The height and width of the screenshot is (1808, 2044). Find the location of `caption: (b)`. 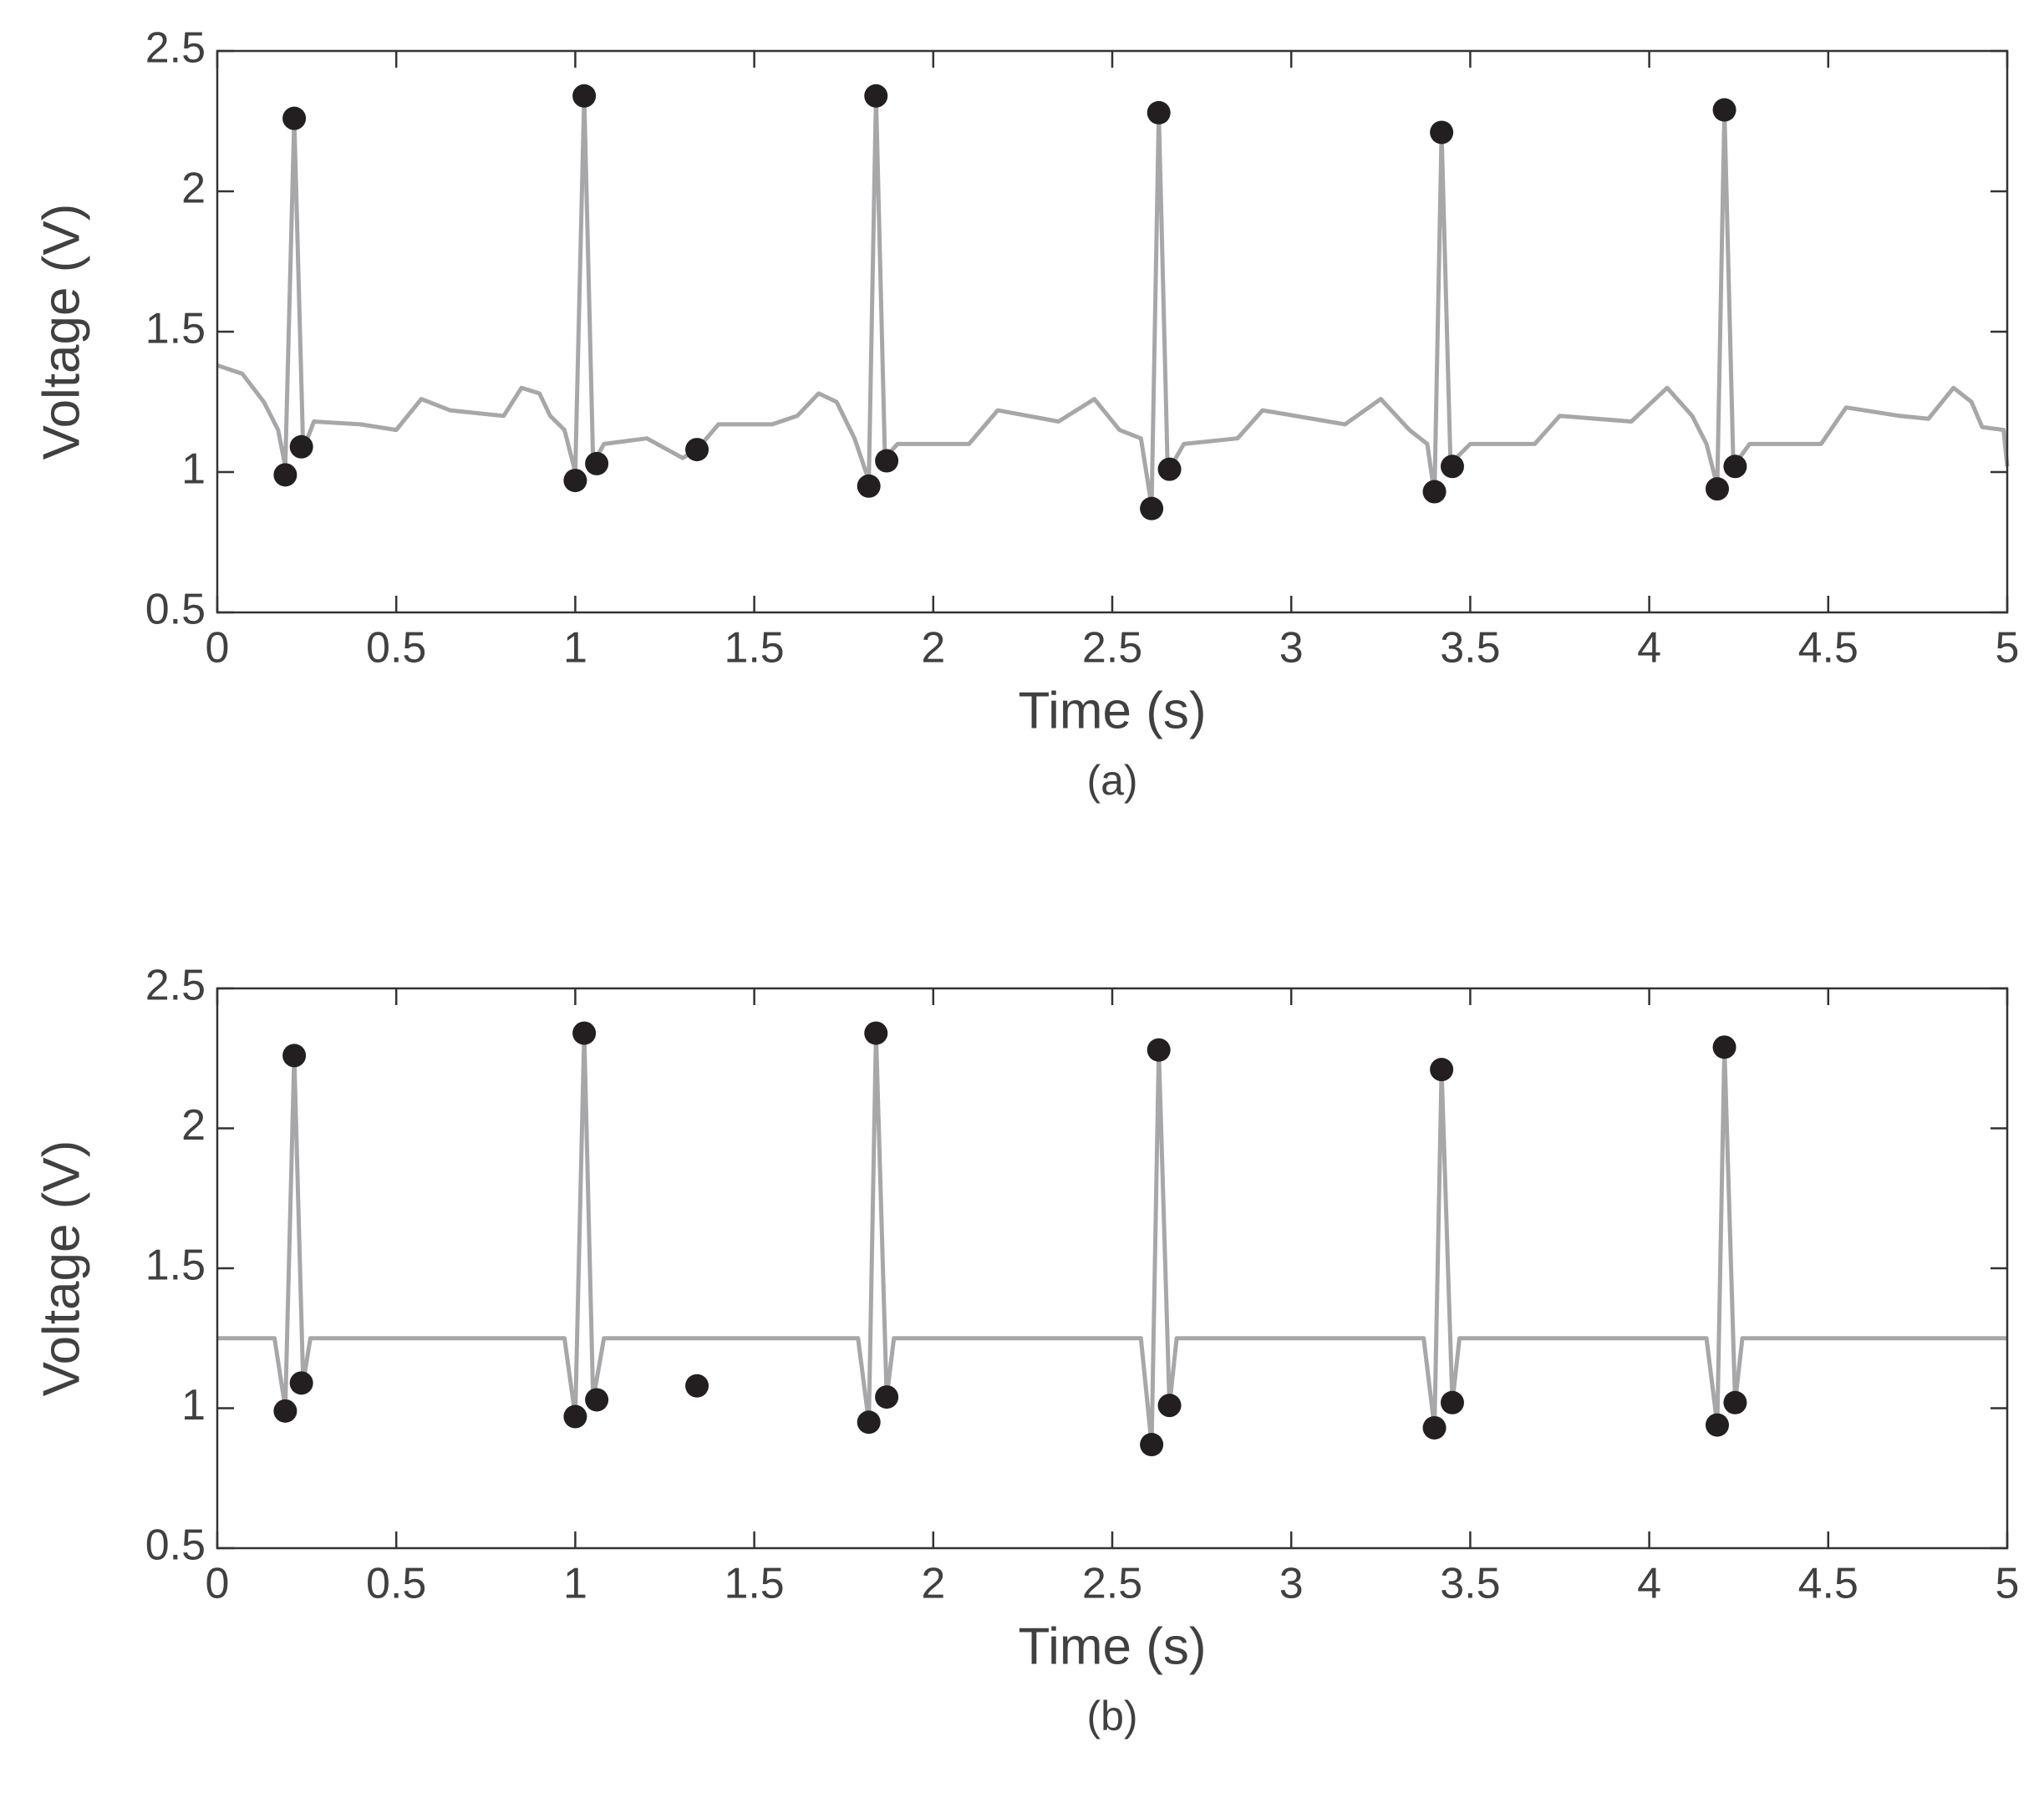

caption: (b) is located at coordinates (1111, 1716).